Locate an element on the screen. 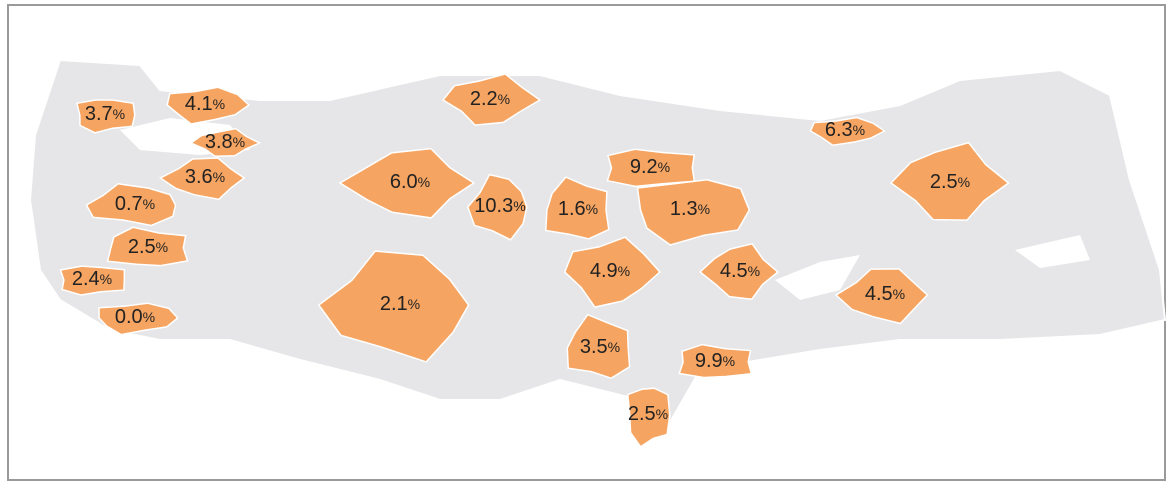 The width and height of the screenshot is (1175, 488). value-label: 4.1 is located at coordinates (199, 104).